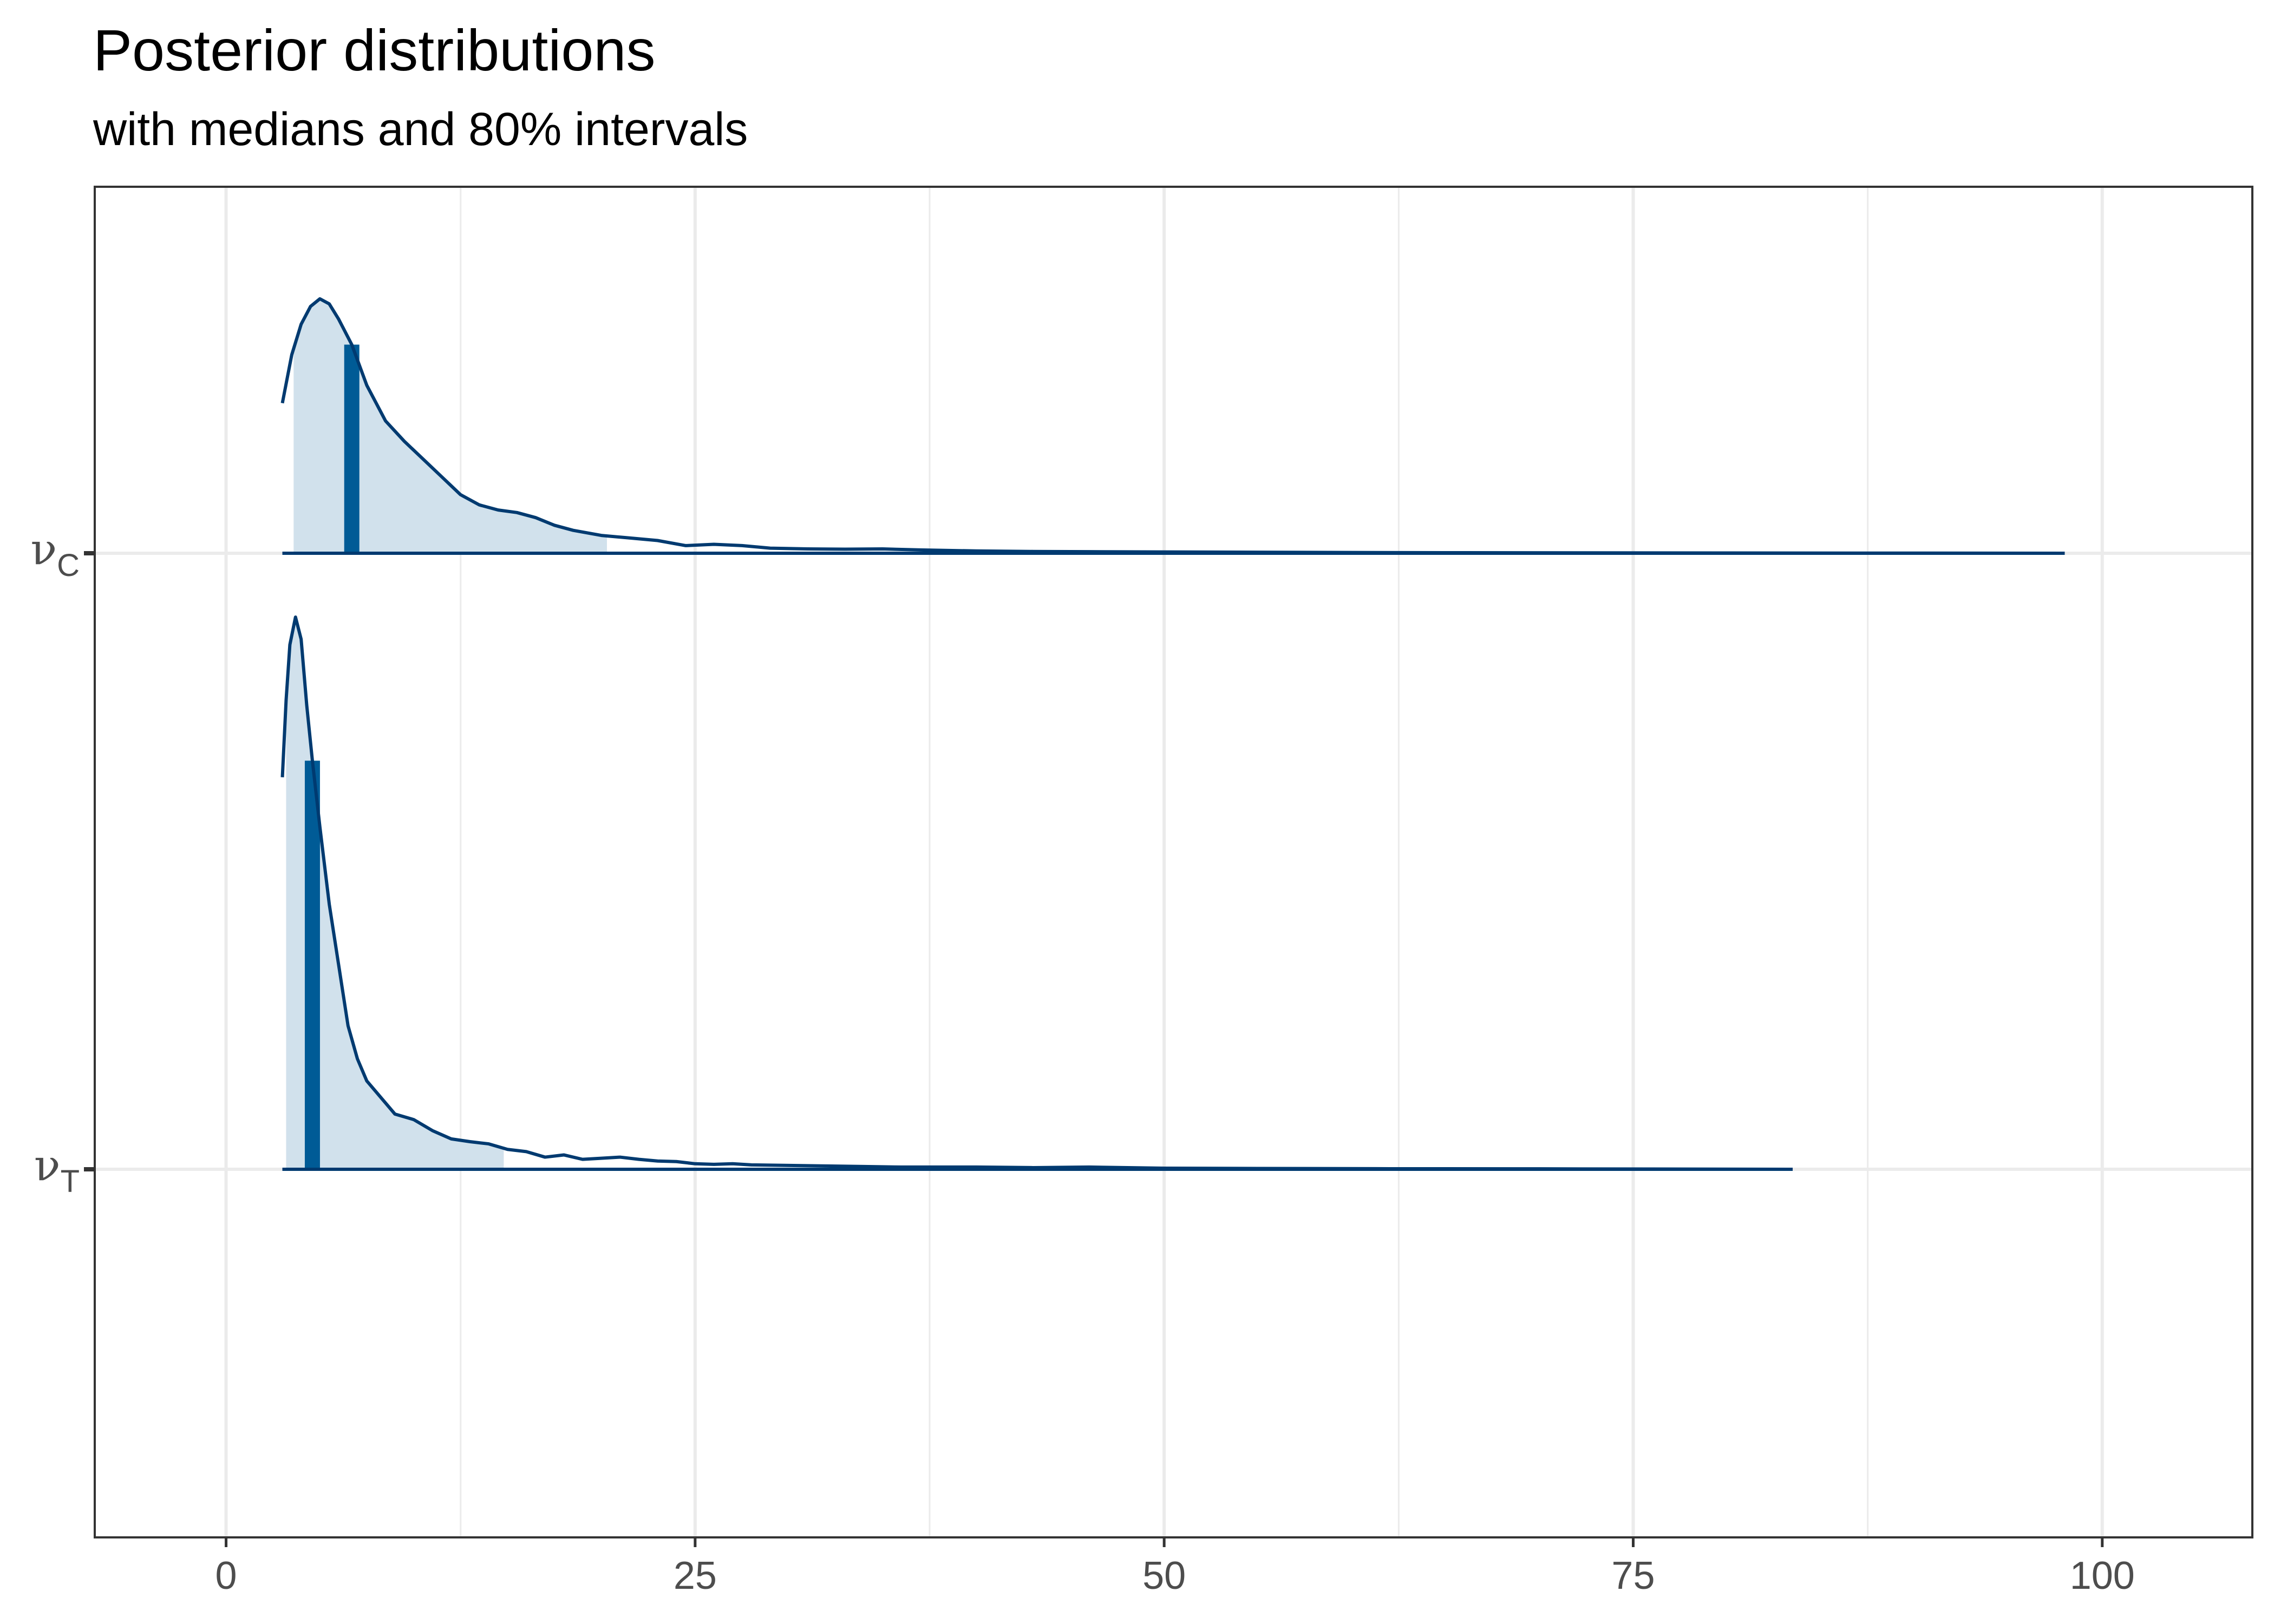  What do you see at coordinates (375, 50) in the screenshot?
I see `chart-title: Posterior distributions` at bounding box center [375, 50].